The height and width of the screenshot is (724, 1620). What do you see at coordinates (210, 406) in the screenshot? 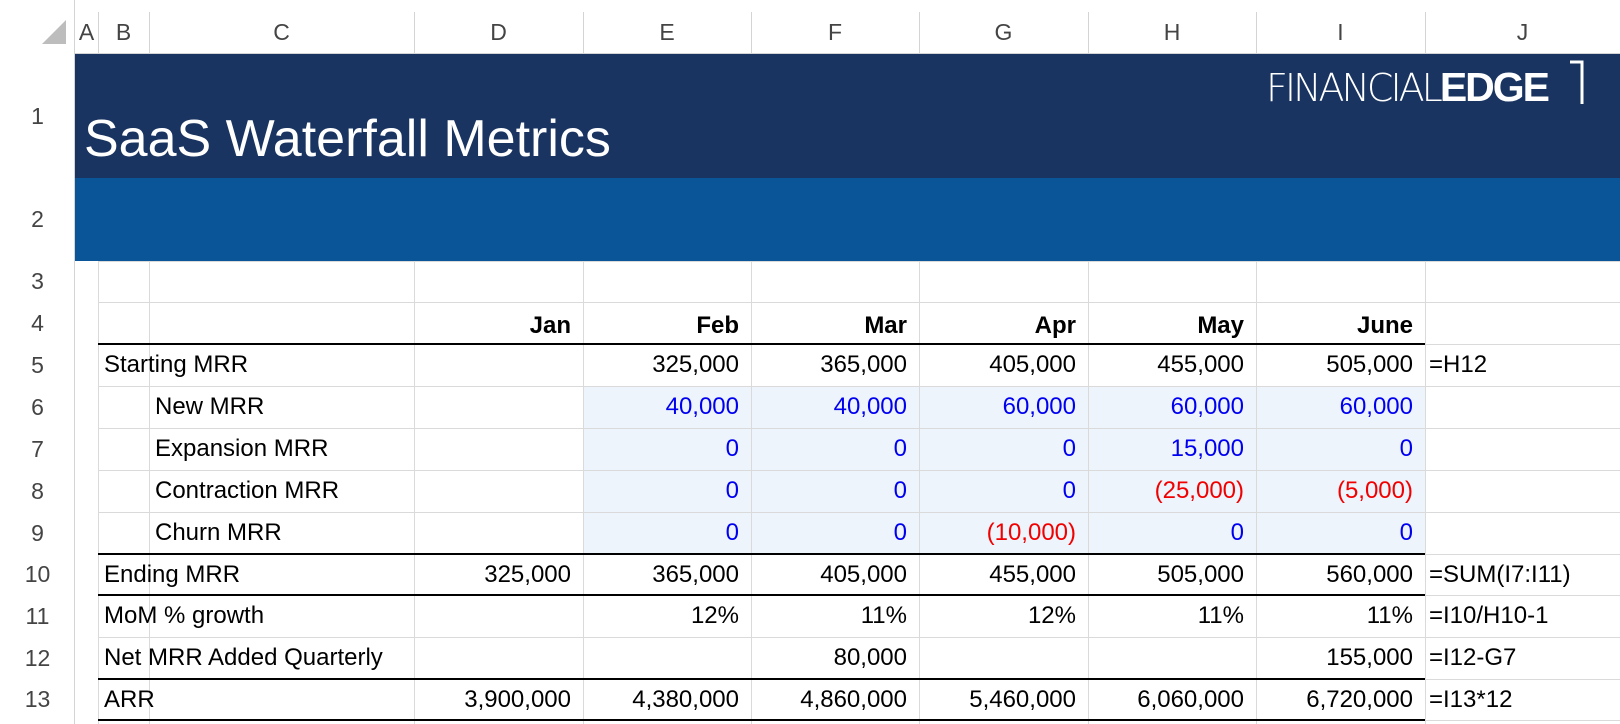
I see `row-label: New MRR` at bounding box center [210, 406].